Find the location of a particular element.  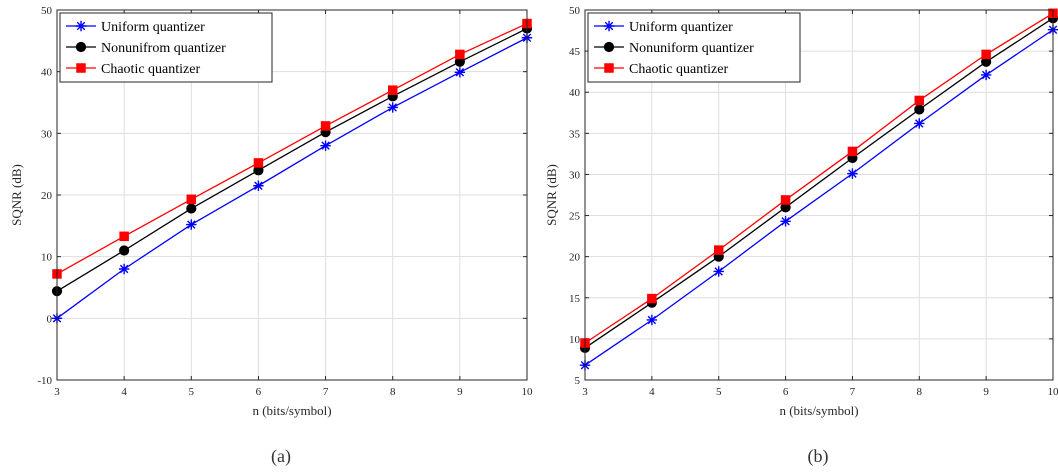

y-tick-label: 5 is located at coordinates (578, 381).